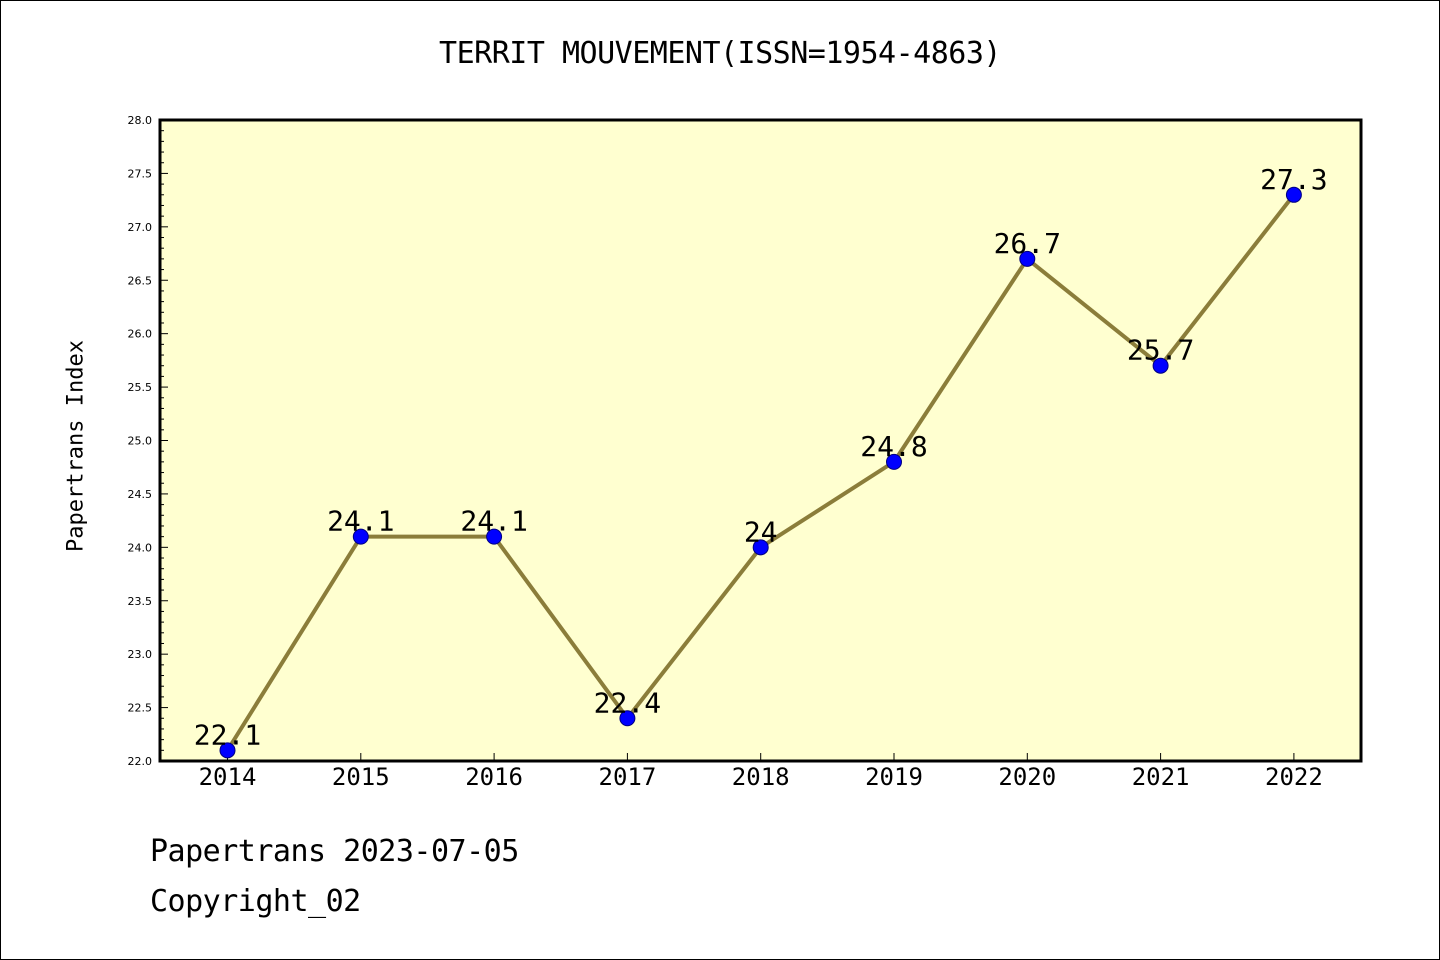 The width and height of the screenshot is (1440, 960). I want to click on x-tick-label: 2021, so click(1161, 777).